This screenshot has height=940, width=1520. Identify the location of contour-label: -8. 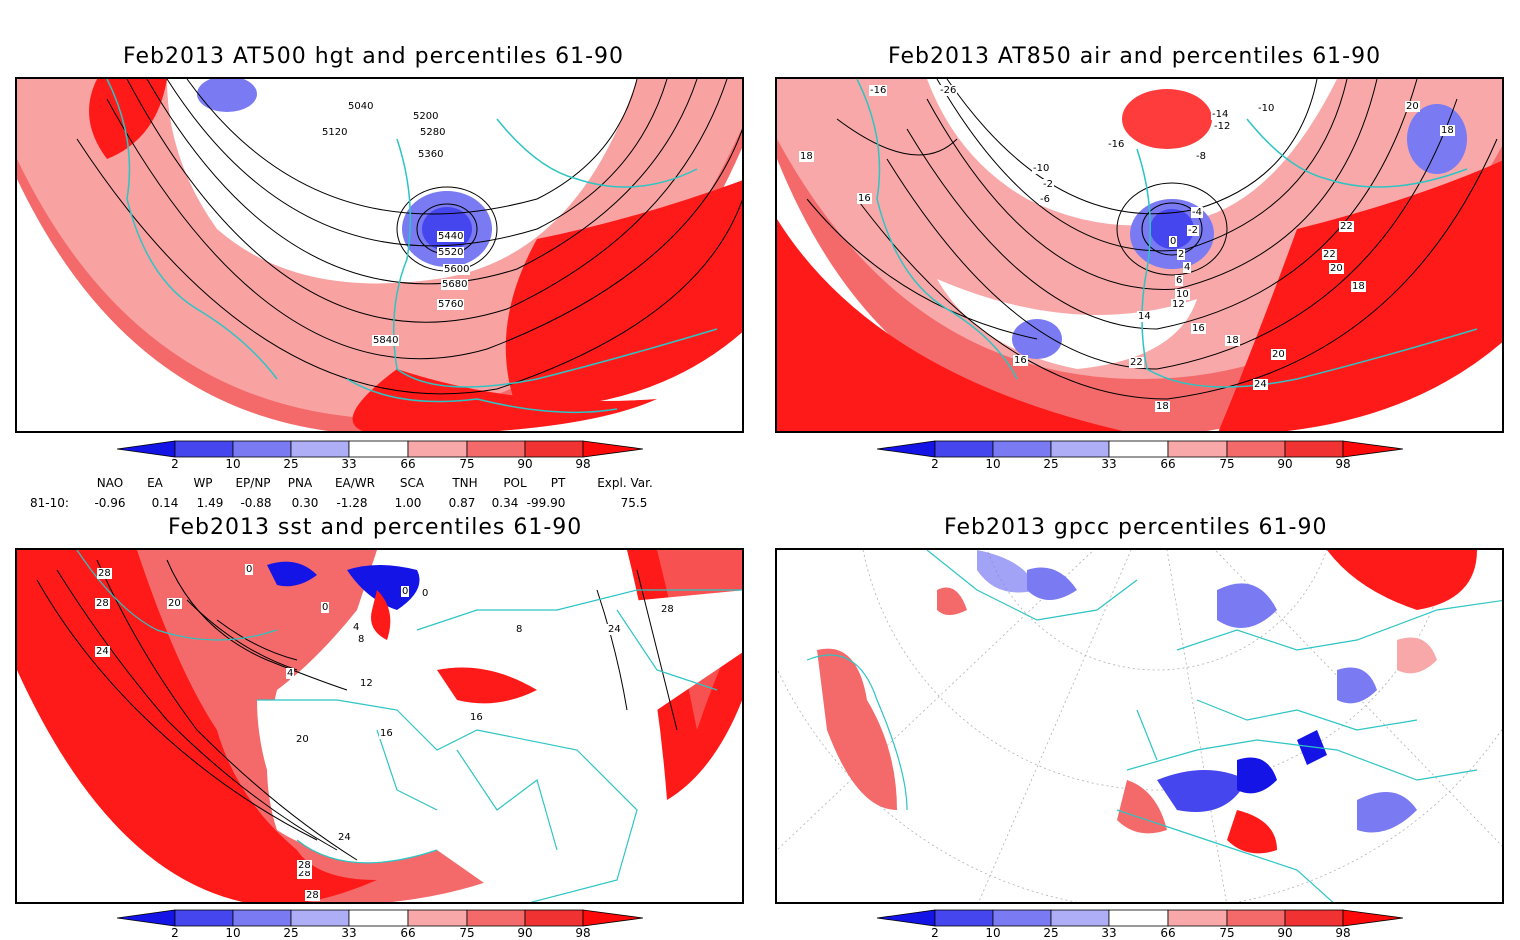
(1201, 156).